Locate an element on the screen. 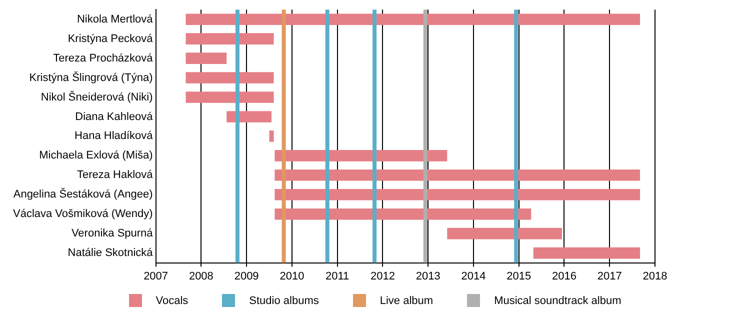 This screenshot has width=750, height=335. x-tick-label: 2018 is located at coordinates (655, 276).